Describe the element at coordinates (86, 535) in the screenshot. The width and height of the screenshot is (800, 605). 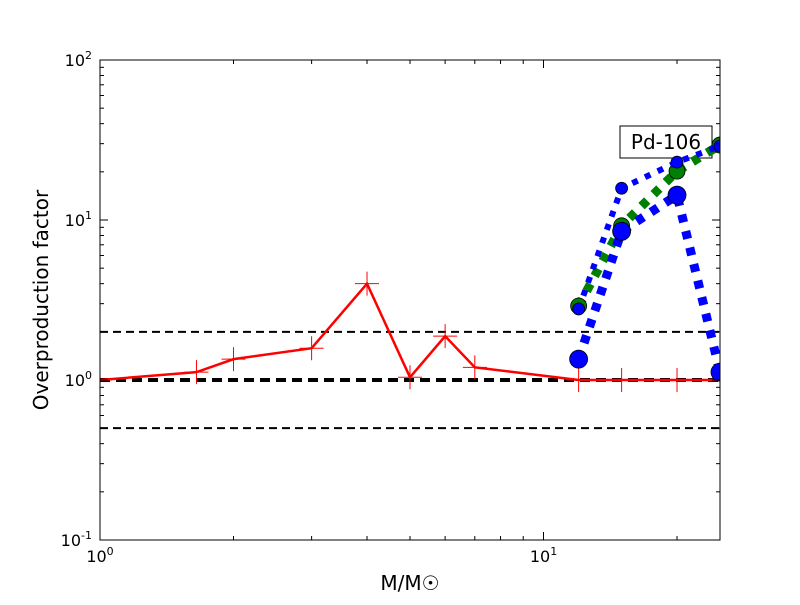
I see `y-tick-exponent: -1` at that location.